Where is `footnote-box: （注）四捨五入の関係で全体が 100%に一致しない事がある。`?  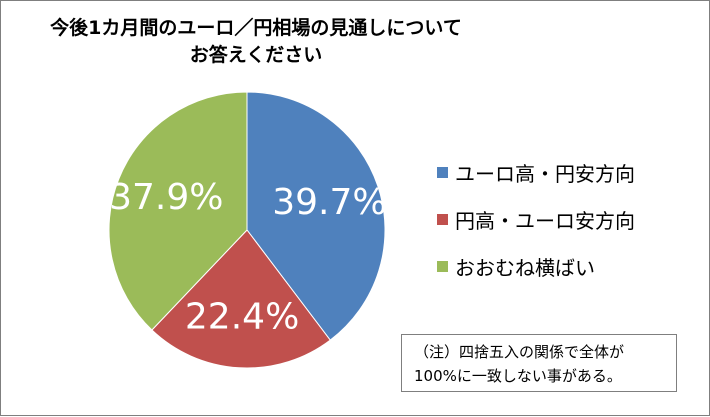 footnote-box: （注）四捨五入の関係で全体が 100%に一致しない事がある。 is located at coordinates (539, 363).